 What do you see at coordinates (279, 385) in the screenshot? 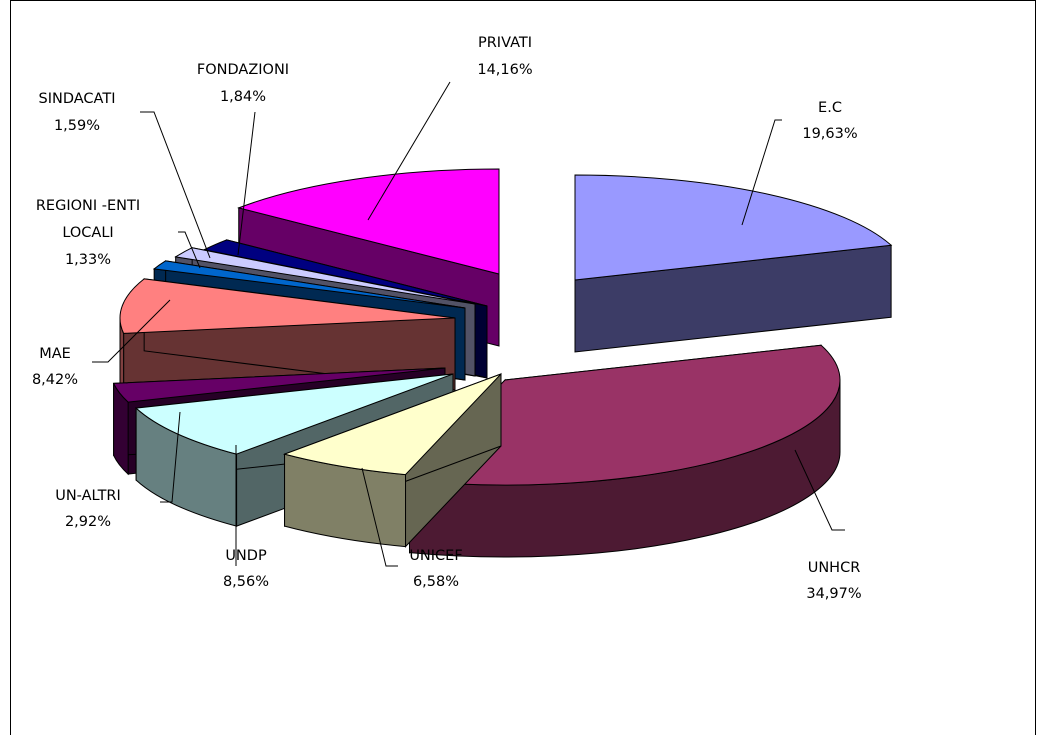
I see `slice-top-un-altri` at bounding box center [279, 385].